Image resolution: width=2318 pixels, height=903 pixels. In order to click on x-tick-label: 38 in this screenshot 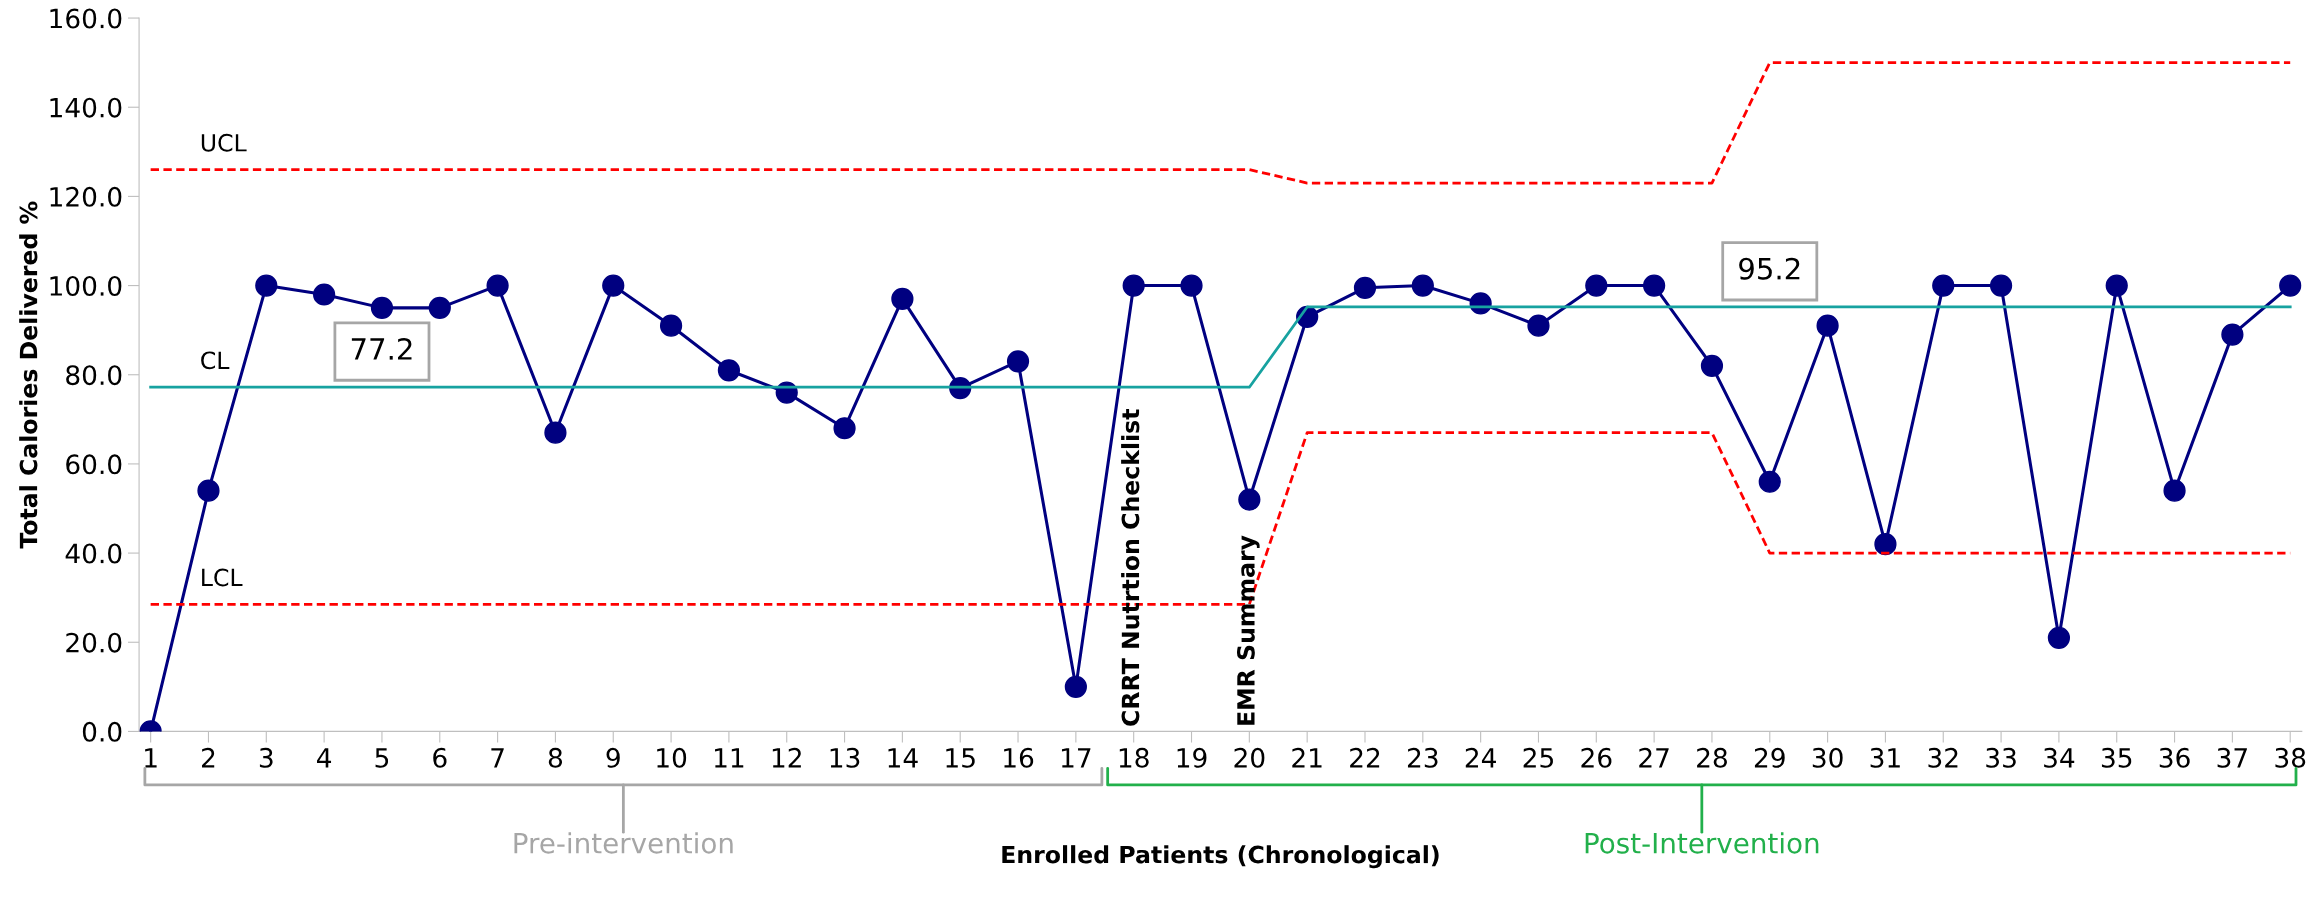, I will do `click(2290, 757)`.